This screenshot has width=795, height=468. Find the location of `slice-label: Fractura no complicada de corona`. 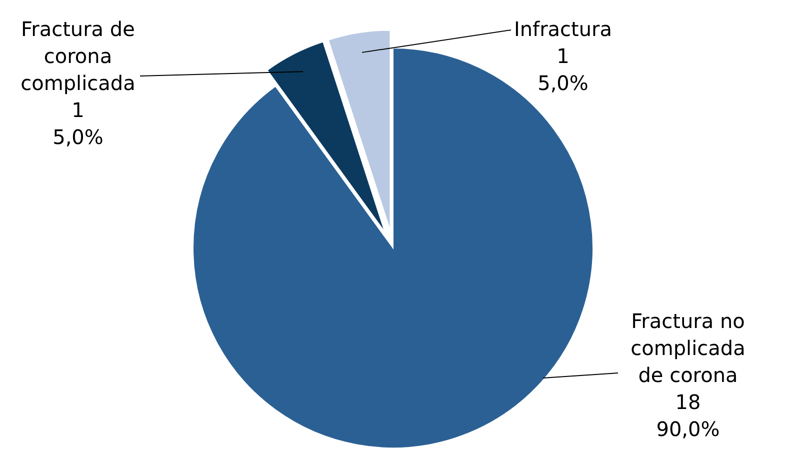

slice-label: Fractura no complicada de corona is located at coordinates (688, 348).